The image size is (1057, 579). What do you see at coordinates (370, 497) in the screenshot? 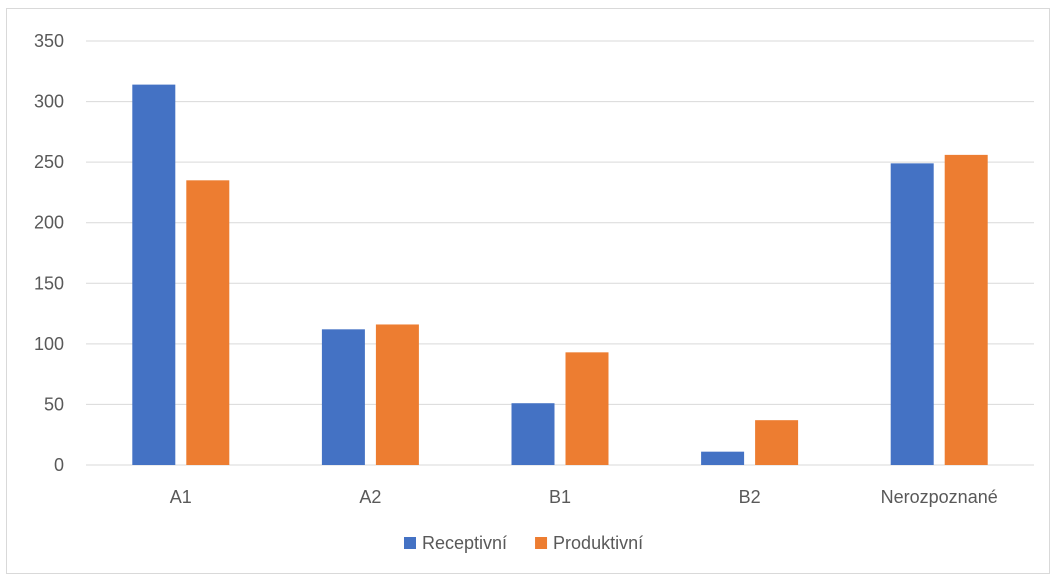
I see `x-tick-label: A2` at bounding box center [370, 497].